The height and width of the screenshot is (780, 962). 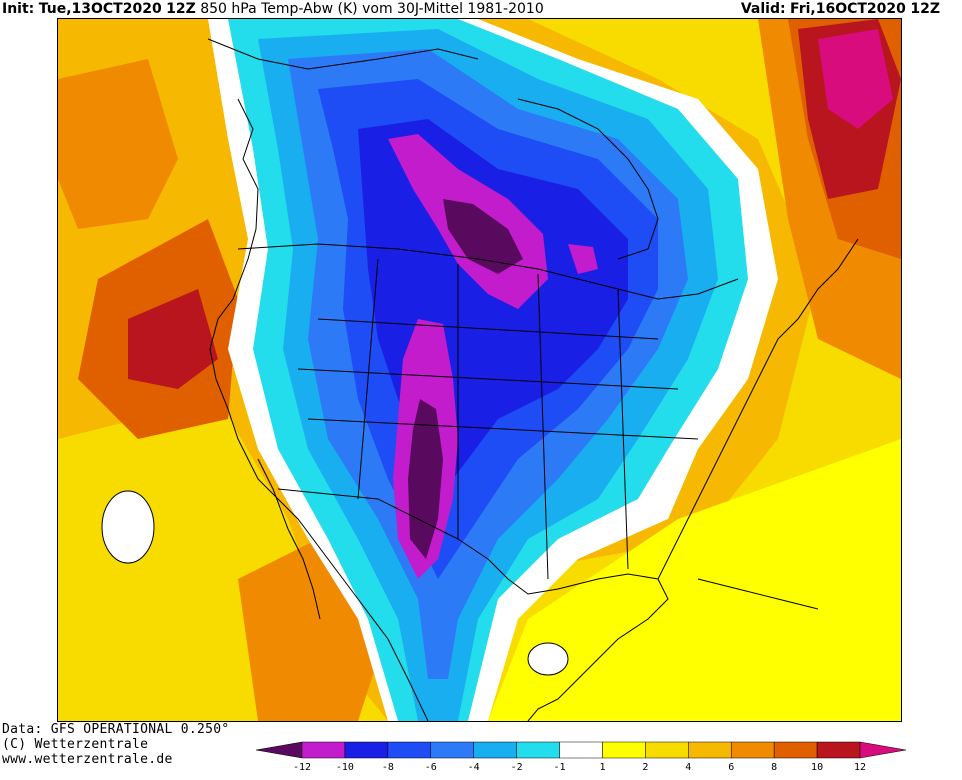 I want to click on legend-tick-label: -4, so click(x=474, y=767).